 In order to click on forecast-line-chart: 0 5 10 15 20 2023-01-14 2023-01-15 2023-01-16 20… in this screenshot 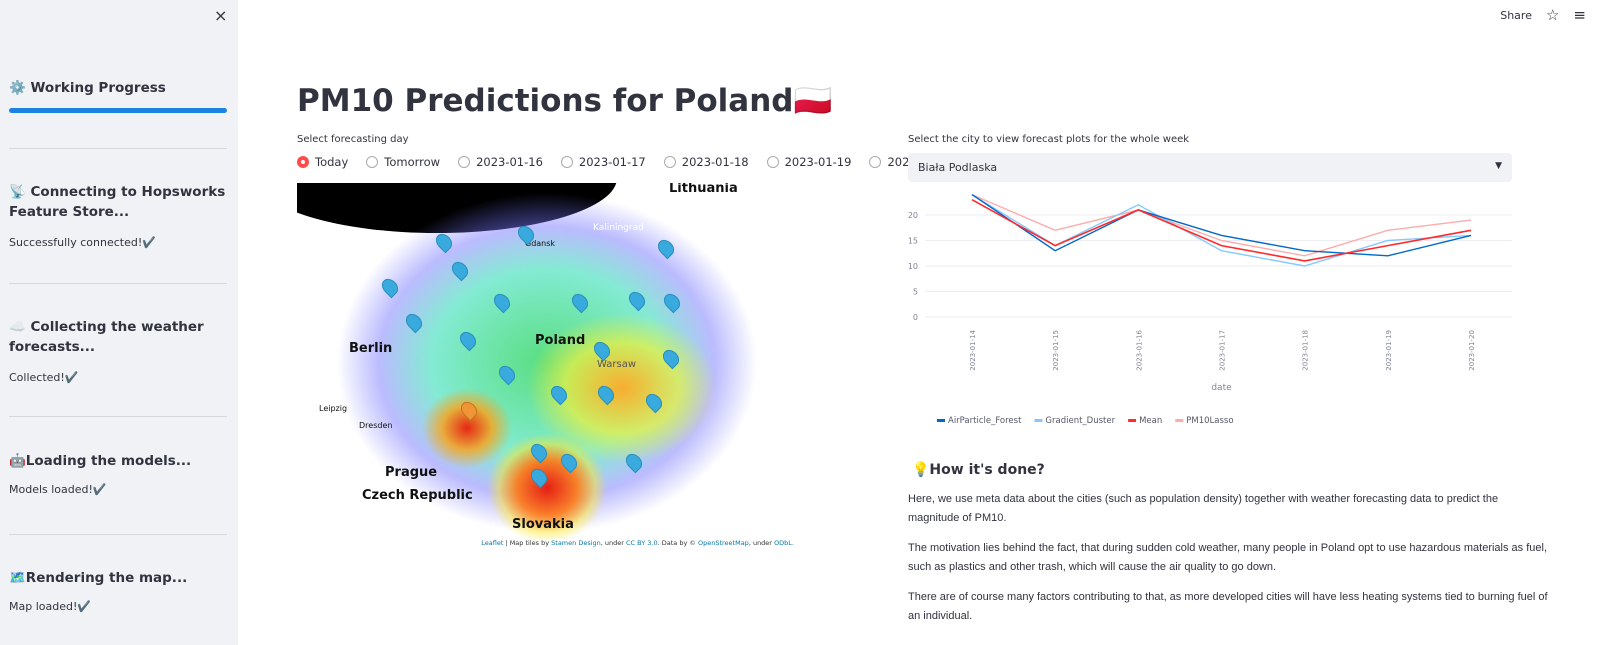, I will do `click(1210, 309)`.